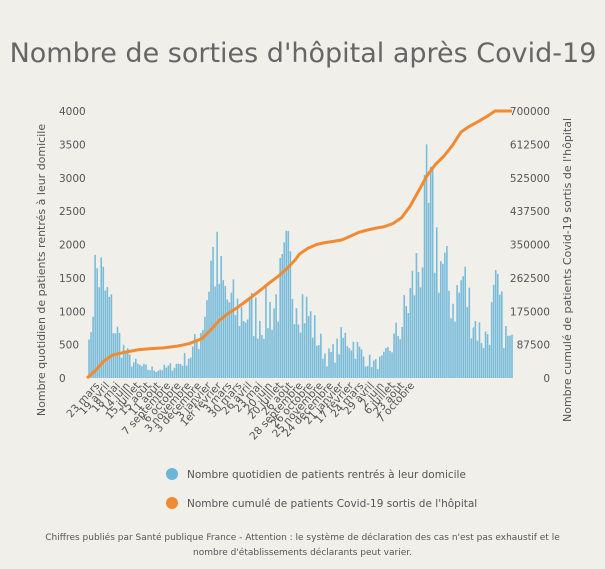 The height and width of the screenshot is (569, 605). Describe the element at coordinates (72, 112) in the screenshot. I see `left-tick-label: 4000` at that location.